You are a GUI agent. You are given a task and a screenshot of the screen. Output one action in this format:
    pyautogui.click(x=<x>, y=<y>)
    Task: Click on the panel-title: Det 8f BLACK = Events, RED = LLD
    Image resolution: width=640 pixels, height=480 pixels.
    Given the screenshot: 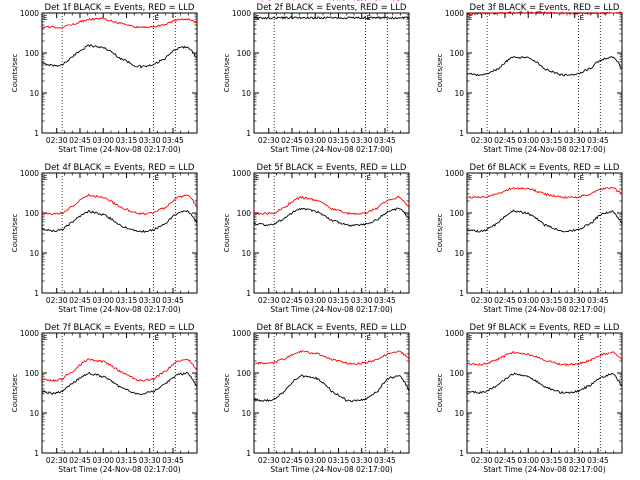 What is the action you would take?
    pyautogui.click(x=332, y=328)
    